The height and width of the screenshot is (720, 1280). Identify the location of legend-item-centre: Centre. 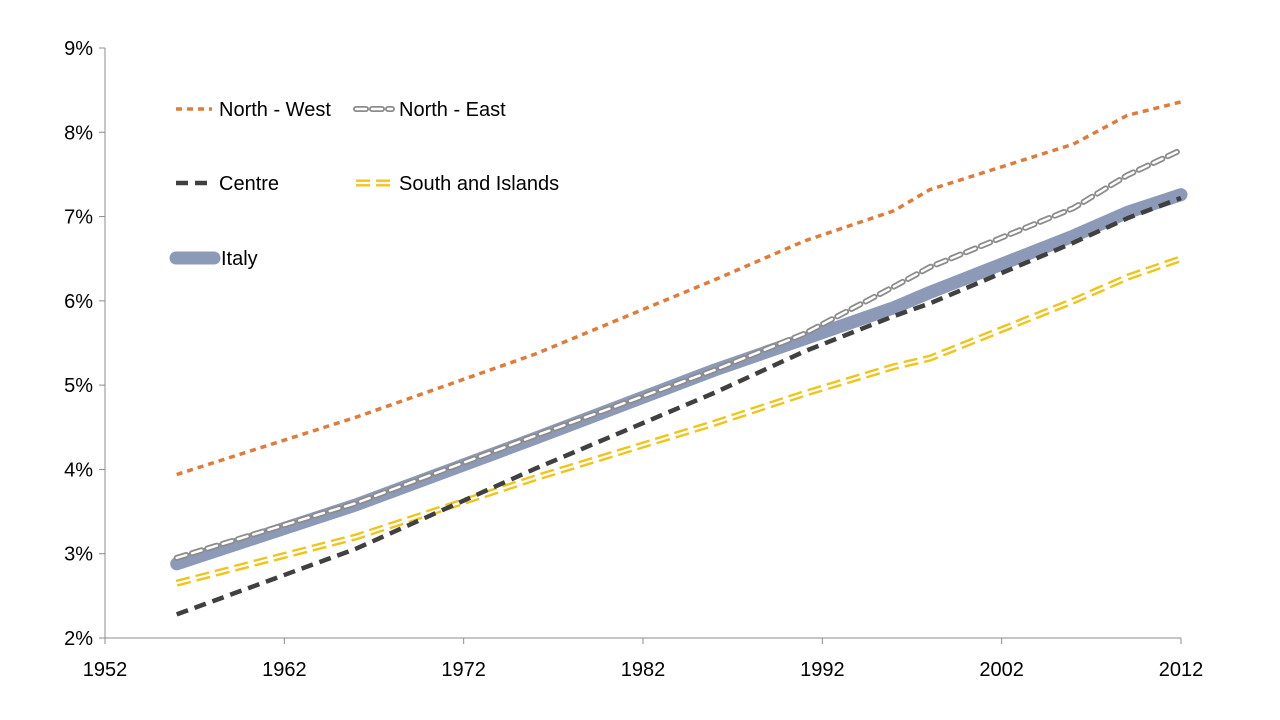
(227, 184).